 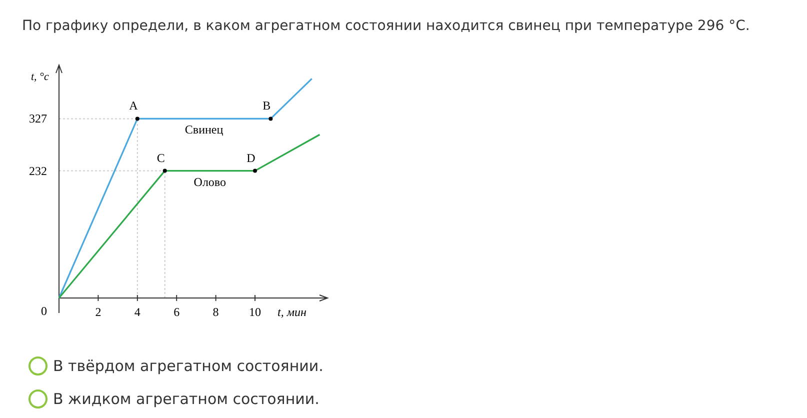 What do you see at coordinates (255, 312) in the screenshot?
I see `x-tick-label: 10` at bounding box center [255, 312].